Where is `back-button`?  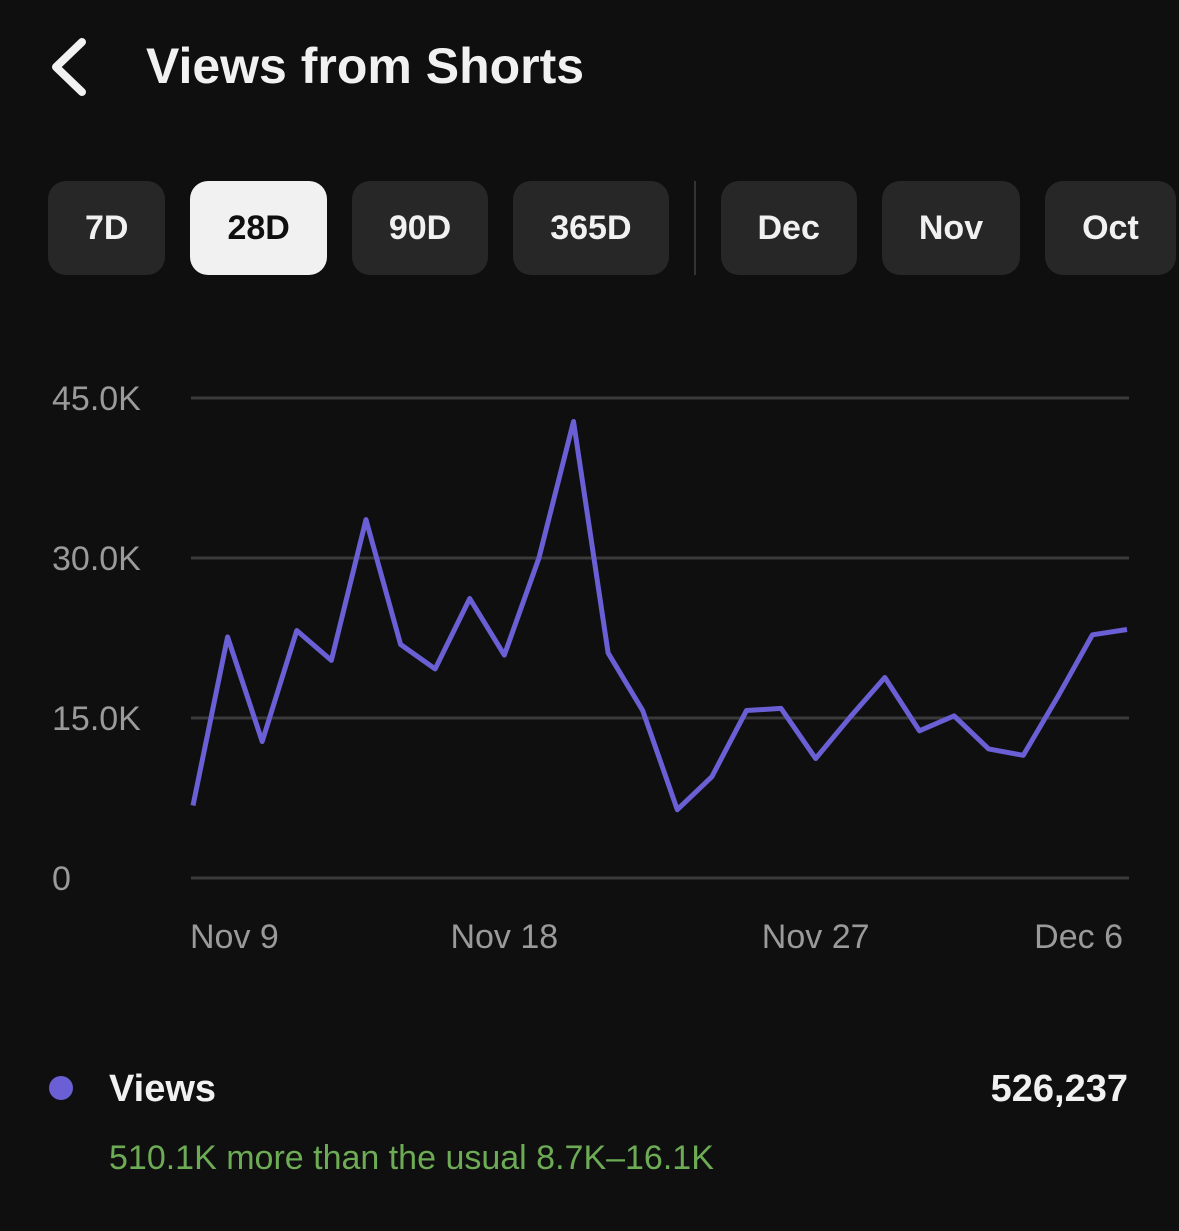 back-button is located at coordinates (69, 67).